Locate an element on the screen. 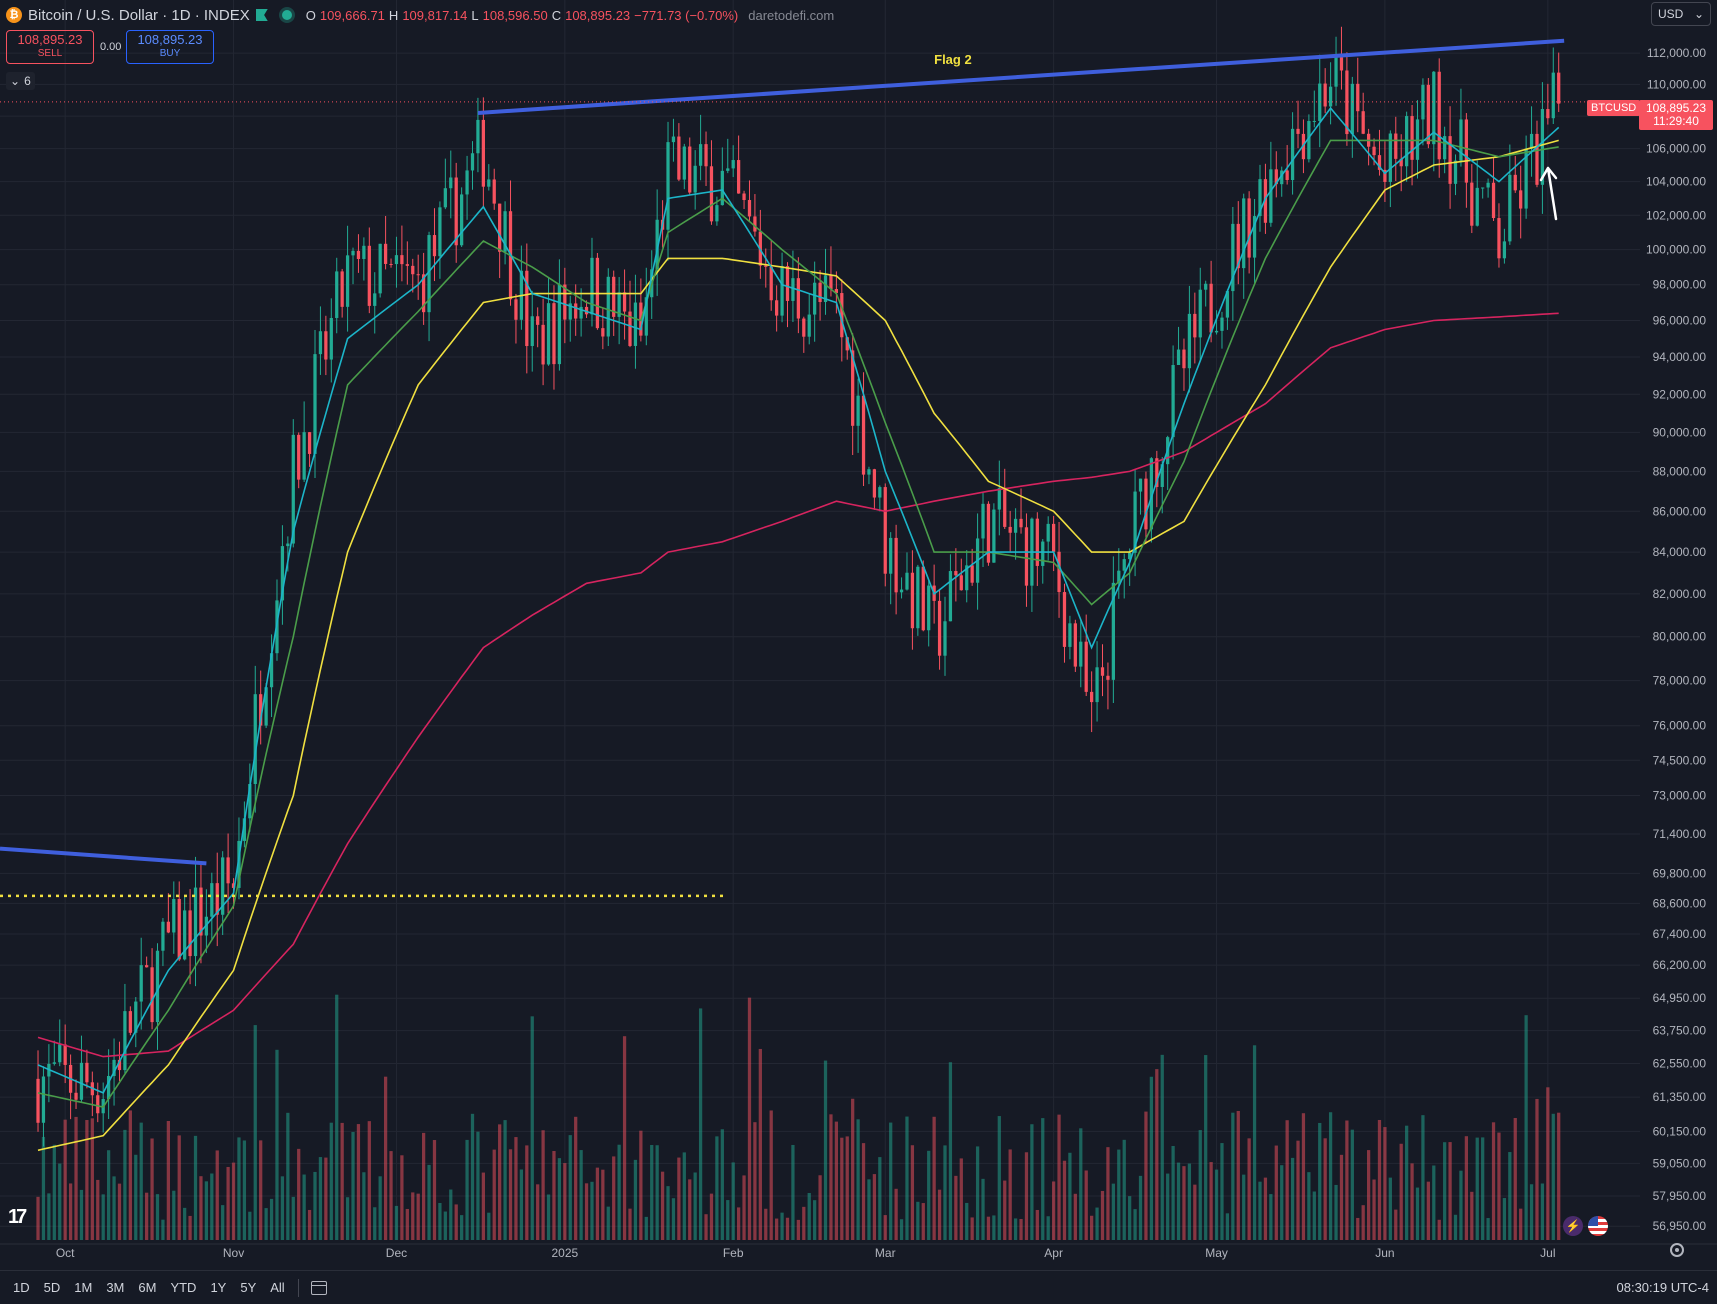 Image resolution: width=1717 pixels, height=1304 pixels. price-tick-label: 98,000.00 is located at coordinates (1680, 285).